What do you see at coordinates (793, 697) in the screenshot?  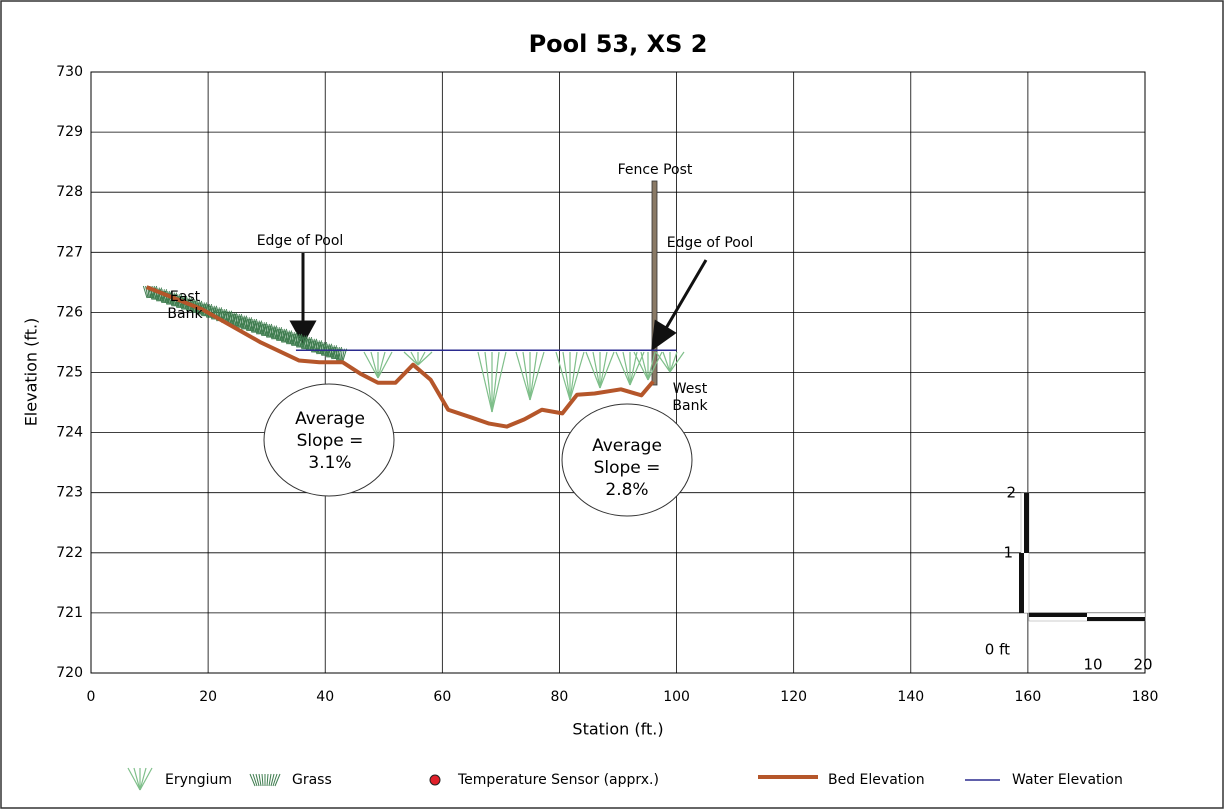 I see `x-tick-label: 120` at bounding box center [793, 697].